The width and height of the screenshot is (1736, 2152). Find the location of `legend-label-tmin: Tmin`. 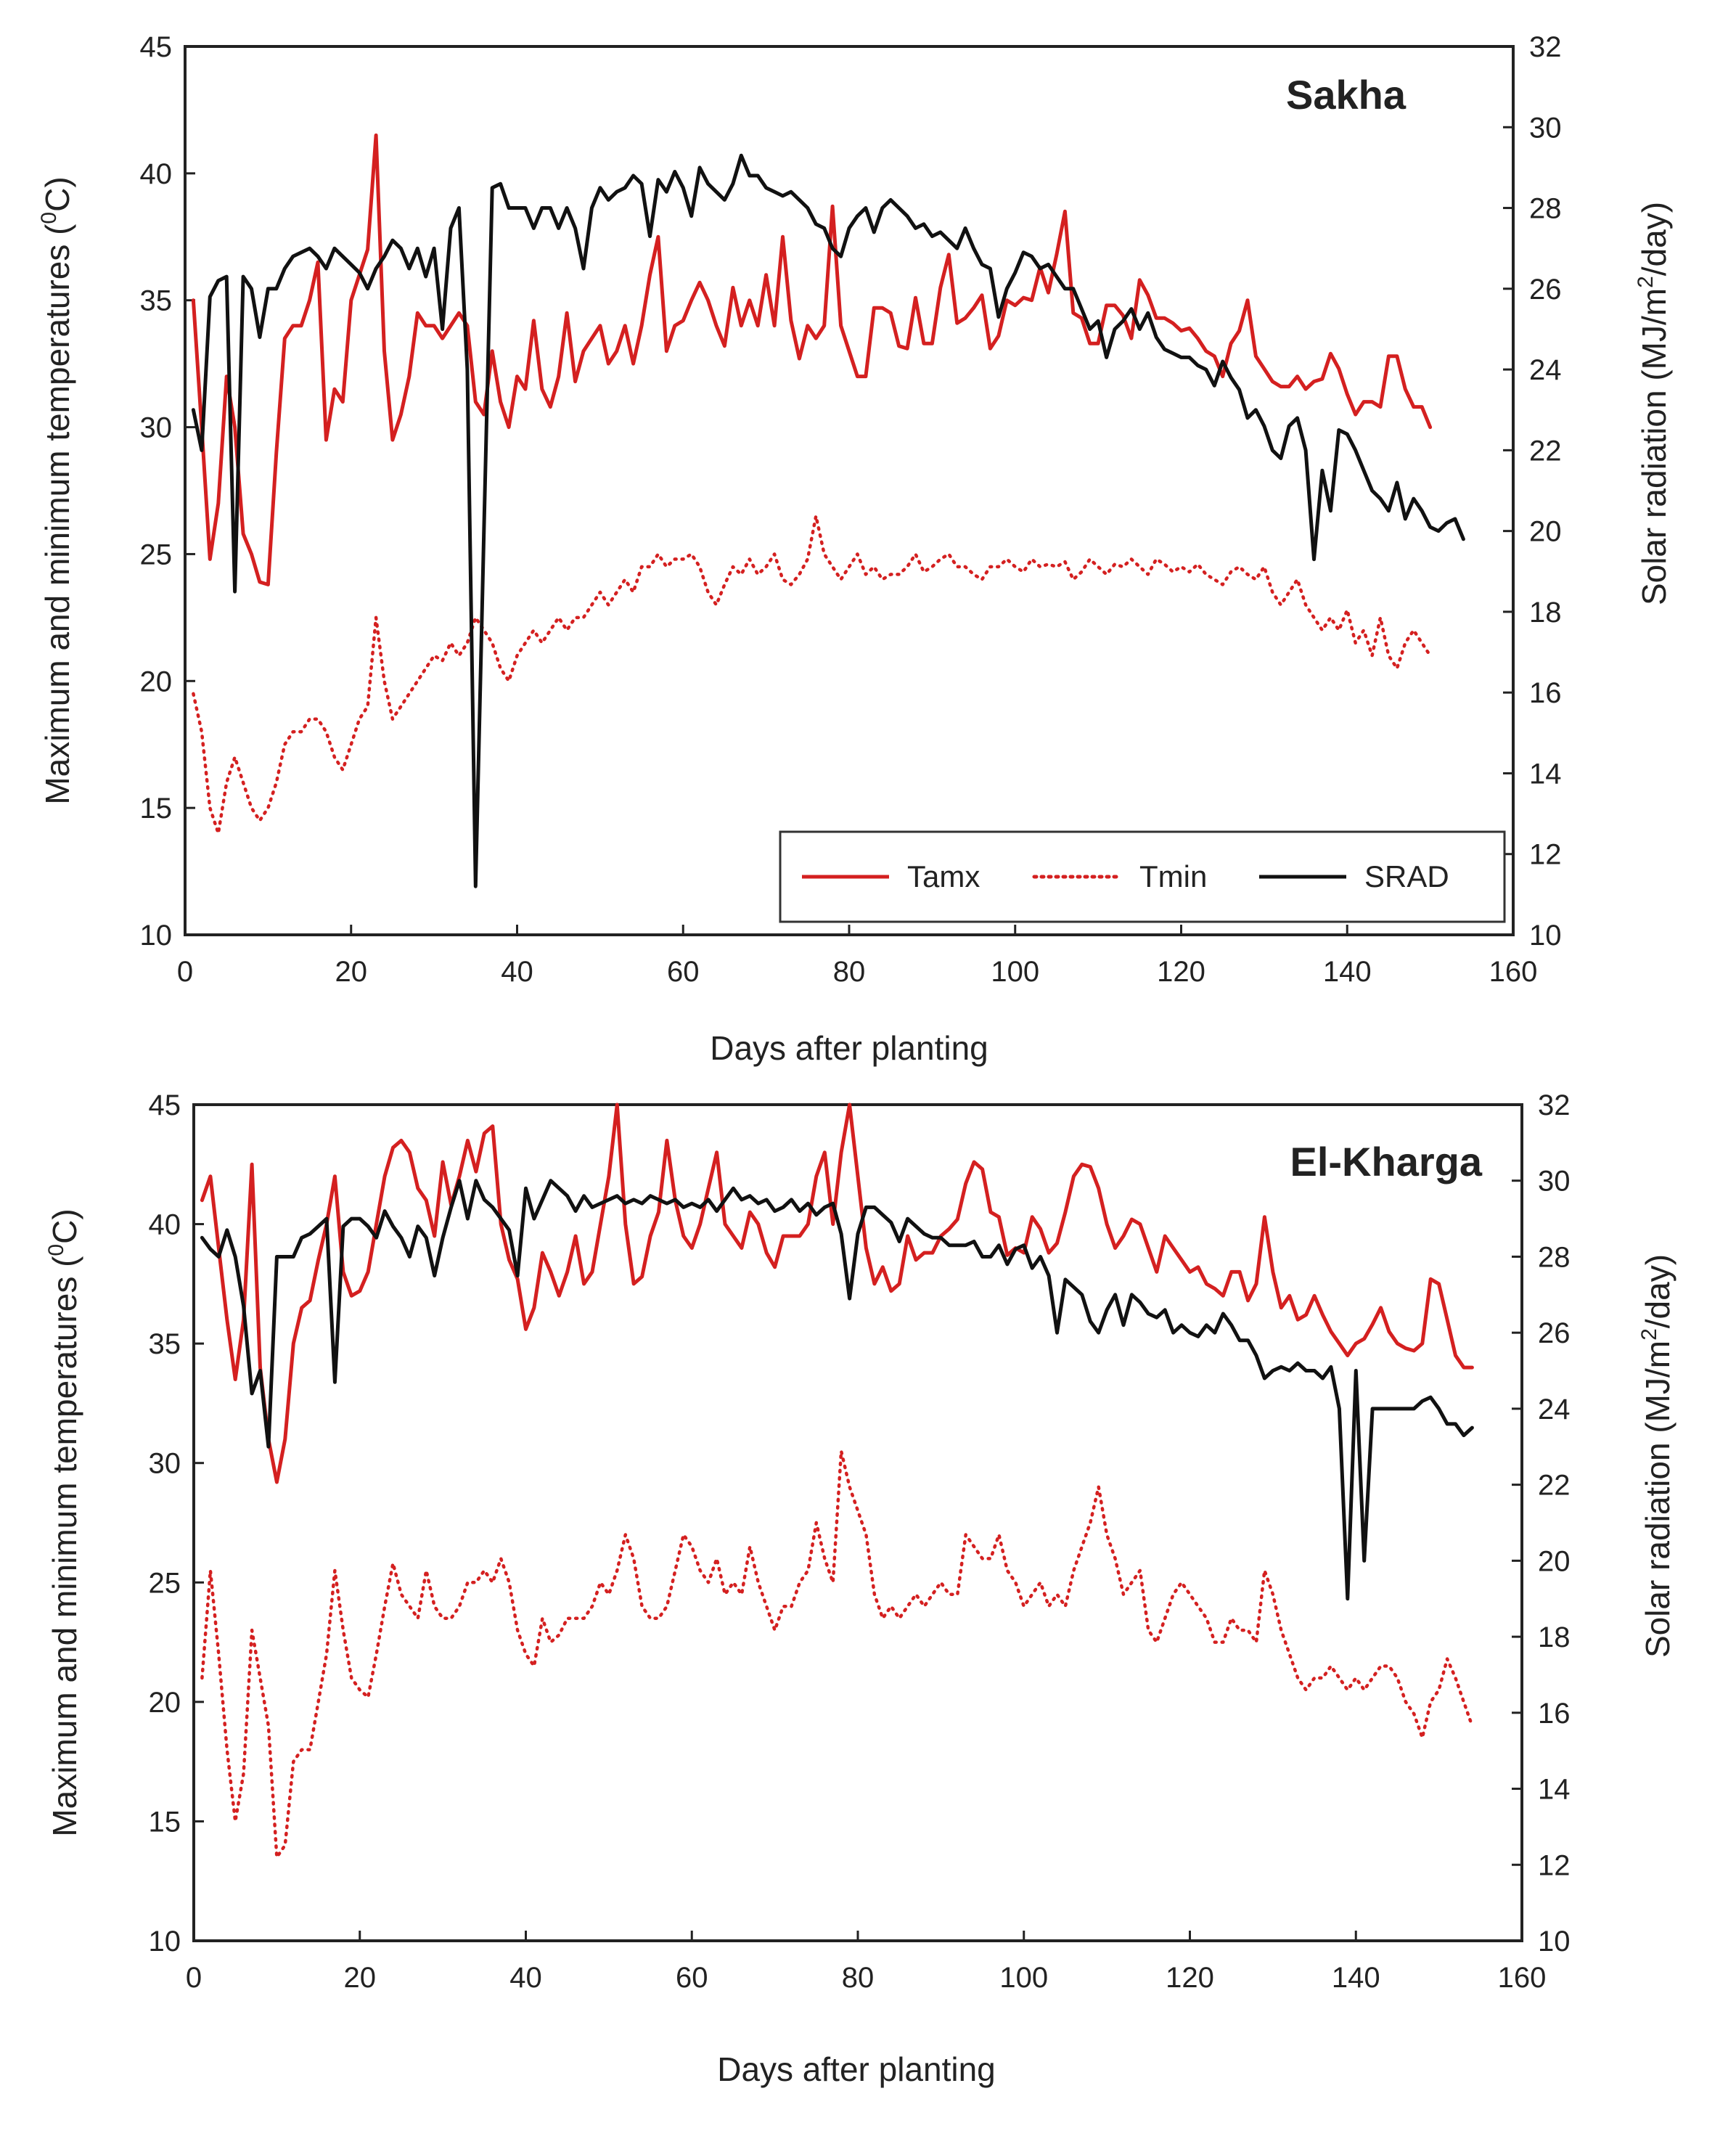

legend-label-tmin: Tmin is located at coordinates (1173, 876).